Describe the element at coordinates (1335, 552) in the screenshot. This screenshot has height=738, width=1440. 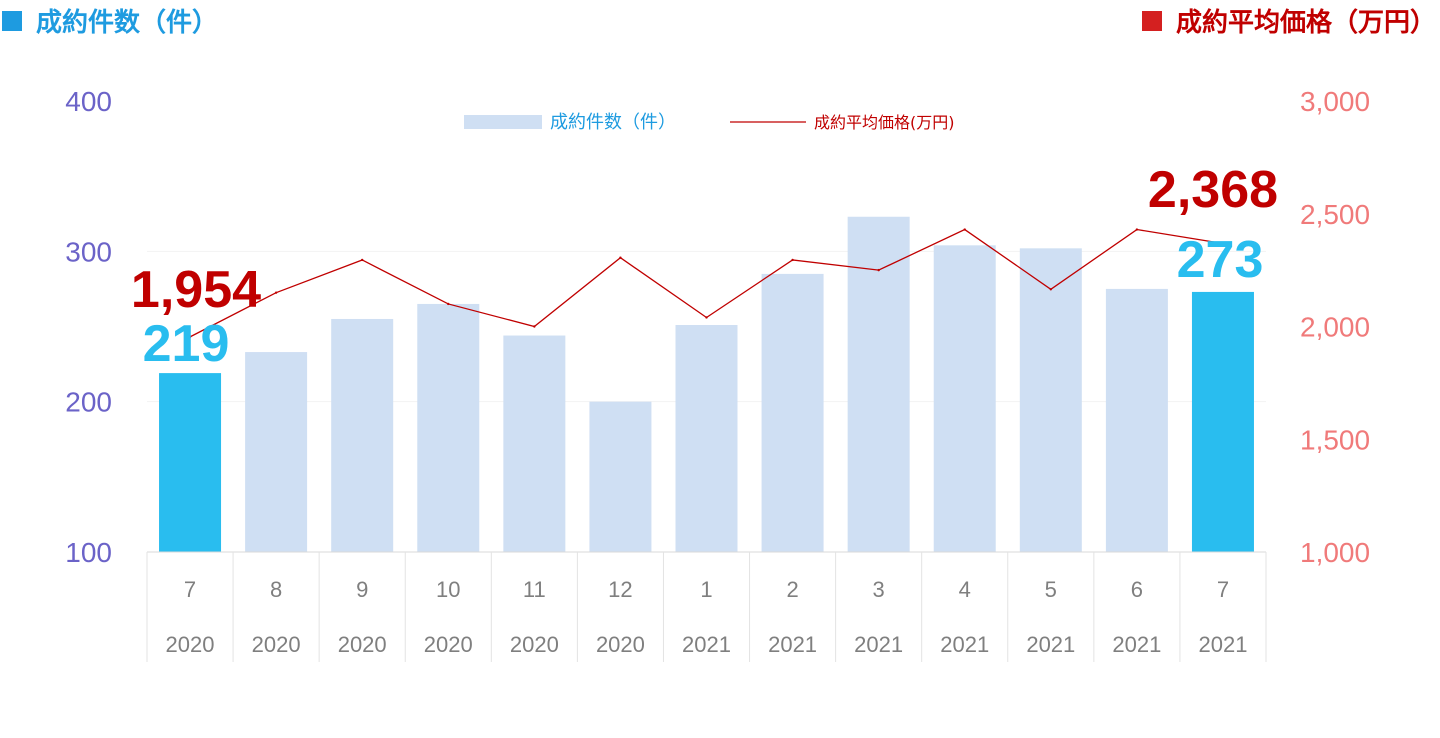
I see `right-axis-tick-label: 1,000` at that location.